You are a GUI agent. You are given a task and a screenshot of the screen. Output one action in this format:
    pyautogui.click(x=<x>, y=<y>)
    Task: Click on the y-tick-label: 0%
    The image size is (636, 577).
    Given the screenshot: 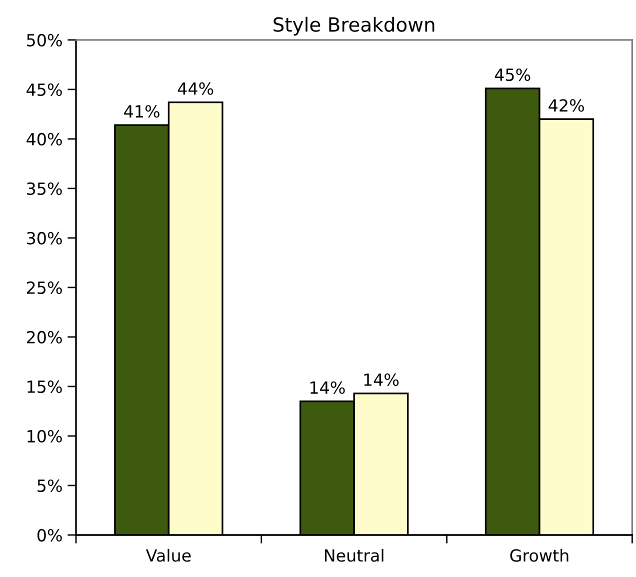 What is the action you would take?
    pyautogui.click(x=49, y=535)
    